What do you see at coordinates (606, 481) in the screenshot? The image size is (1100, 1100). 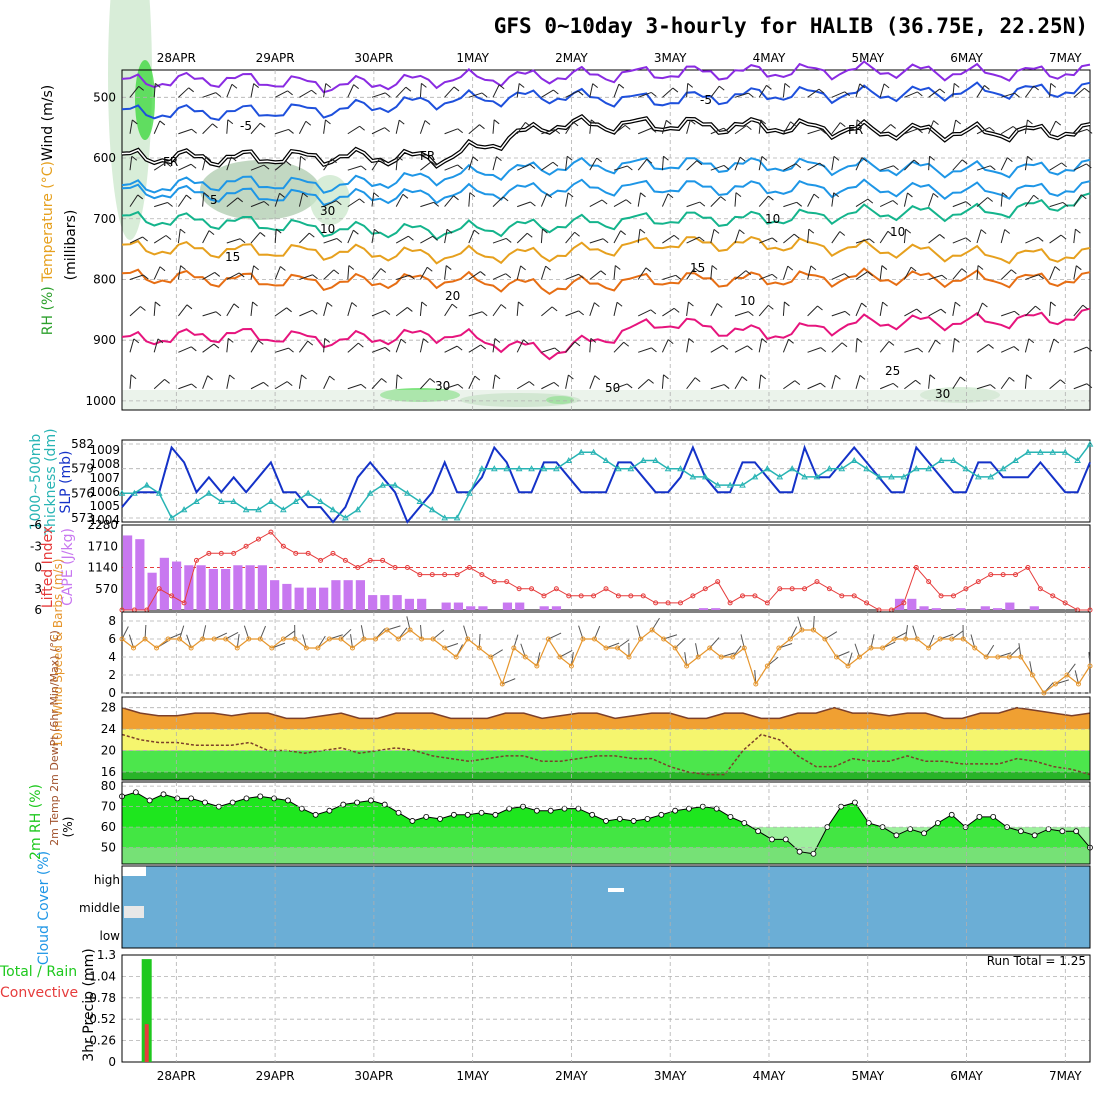 I see `thickness-line` at bounding box center [606, 481].